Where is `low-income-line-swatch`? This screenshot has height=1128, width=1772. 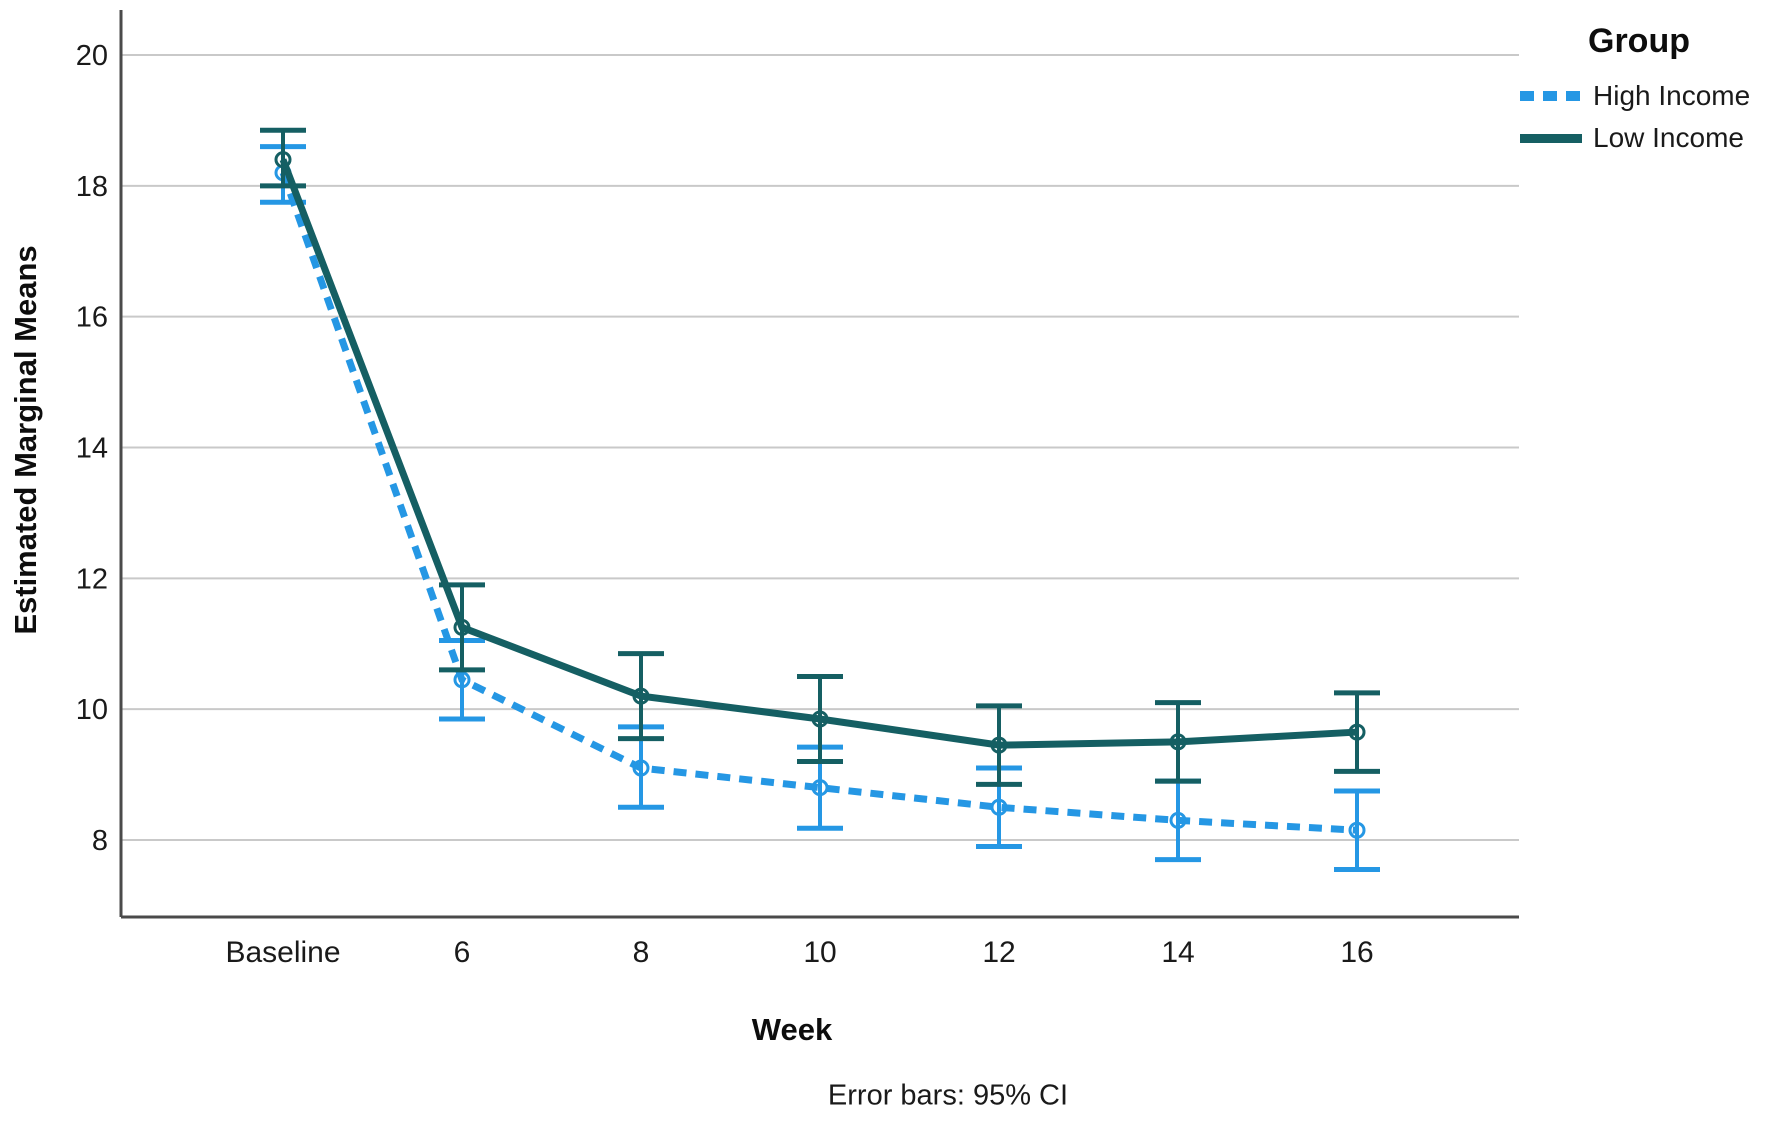 low-income-line-swatch is located at coordinates (1551, 138).